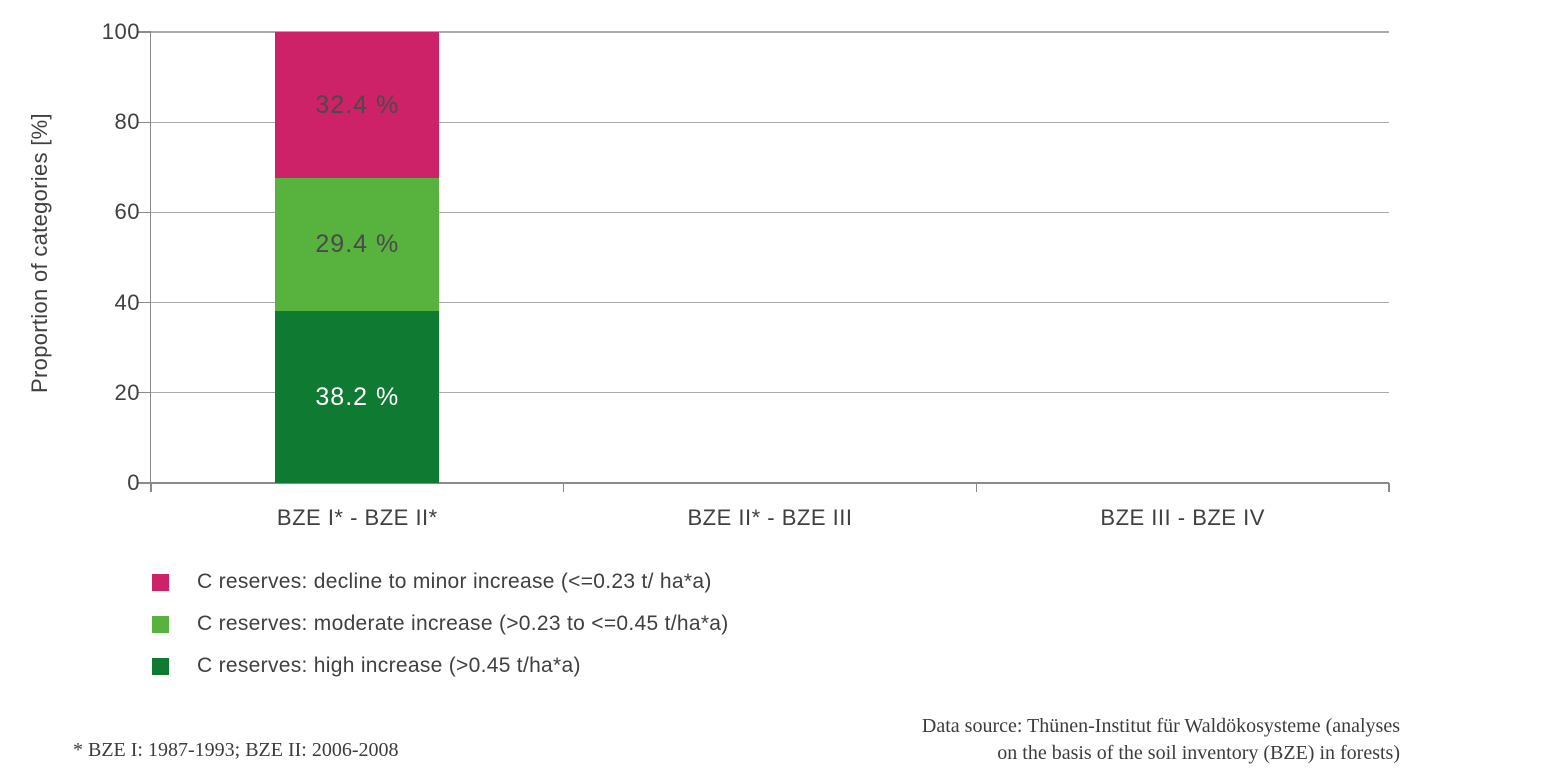  What do you see at coordinates (769, 483) in the screenshot?
I see `x-axis-line` at bounding box center [769, 483].